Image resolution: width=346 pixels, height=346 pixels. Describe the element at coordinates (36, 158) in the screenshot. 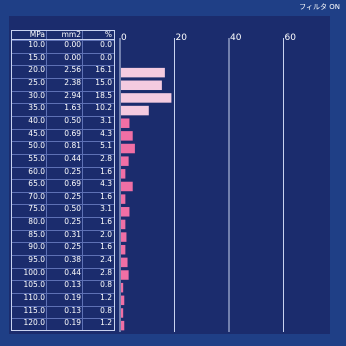

I see `cell-mpa: 55.0` at that location.